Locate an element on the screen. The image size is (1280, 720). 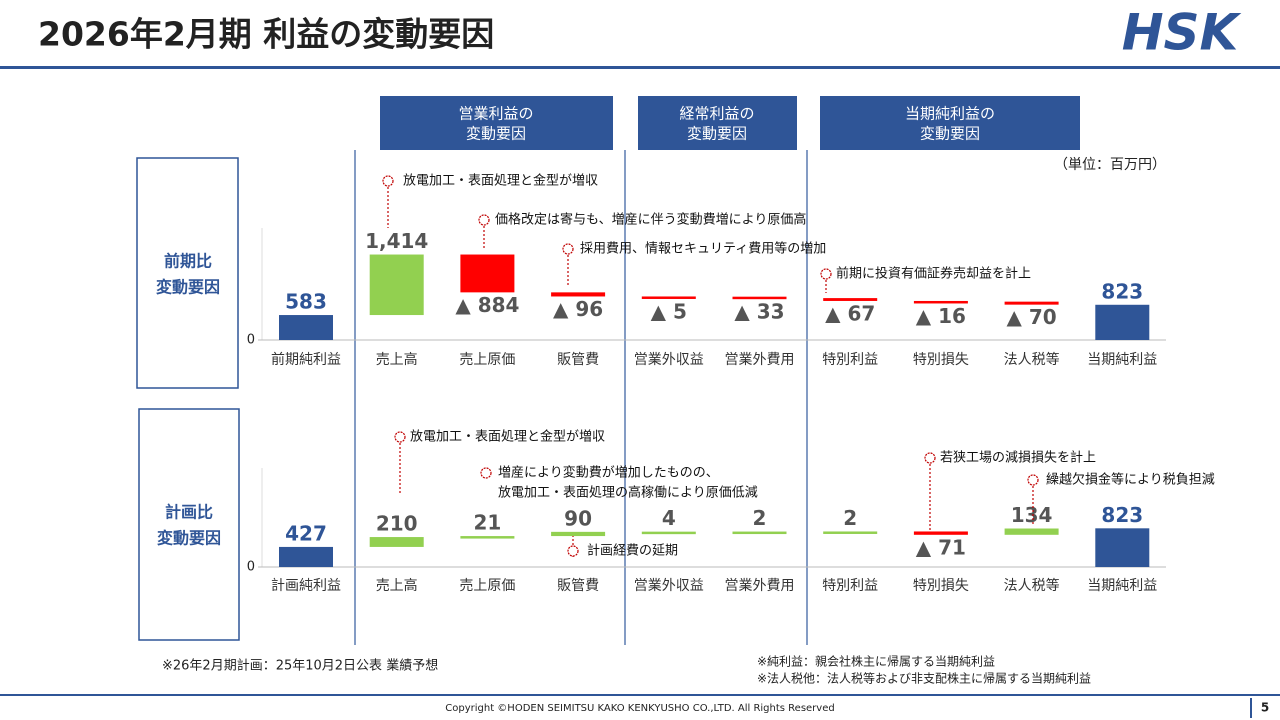
header-text: 営業利益の is located at coordinates (495, 114).